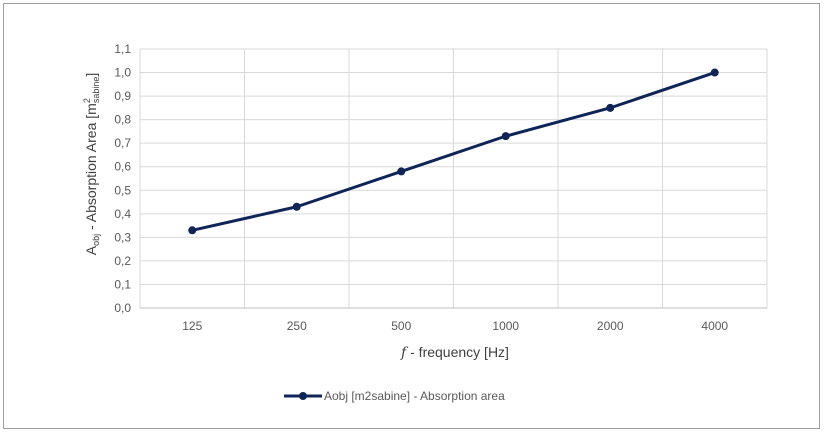 The width and height of the screenshot is (824, 435). I want to click on legend-point-marker, so click(303, 396).